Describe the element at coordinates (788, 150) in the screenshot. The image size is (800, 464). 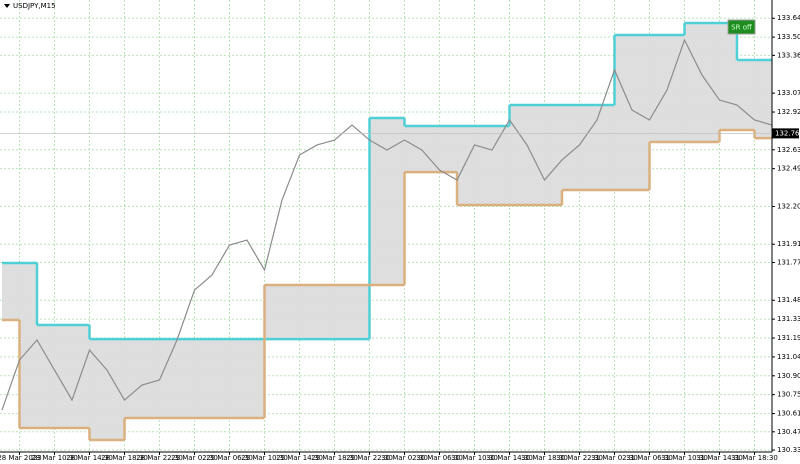
I see `y-tick-label: 132.635` at that location.